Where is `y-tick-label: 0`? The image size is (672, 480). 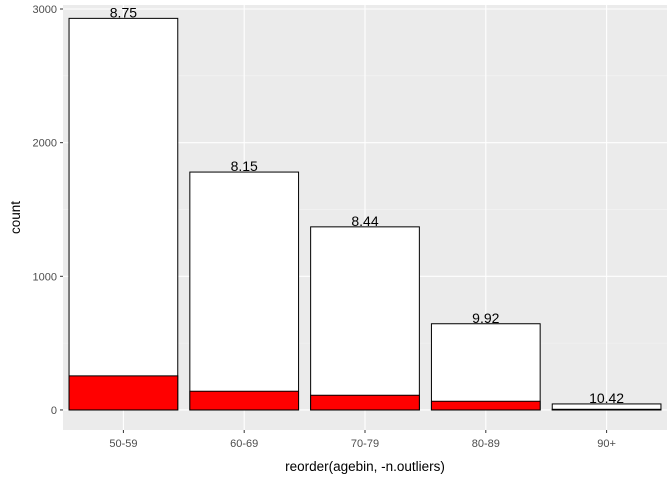
y-tick-label: 0 is located at coordinates (54, 411).